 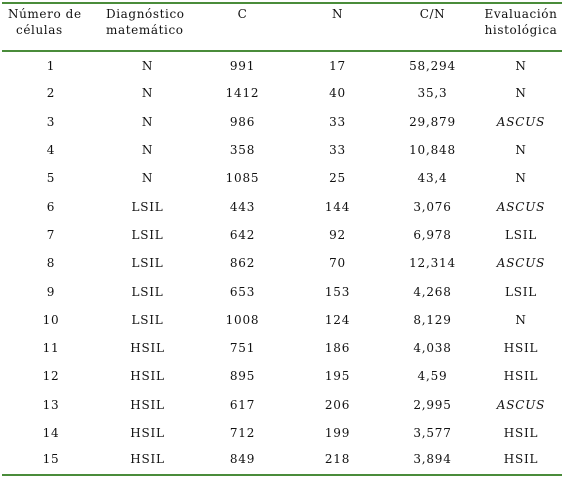 I want to click on header-line: N, so click(x=337, y=14).